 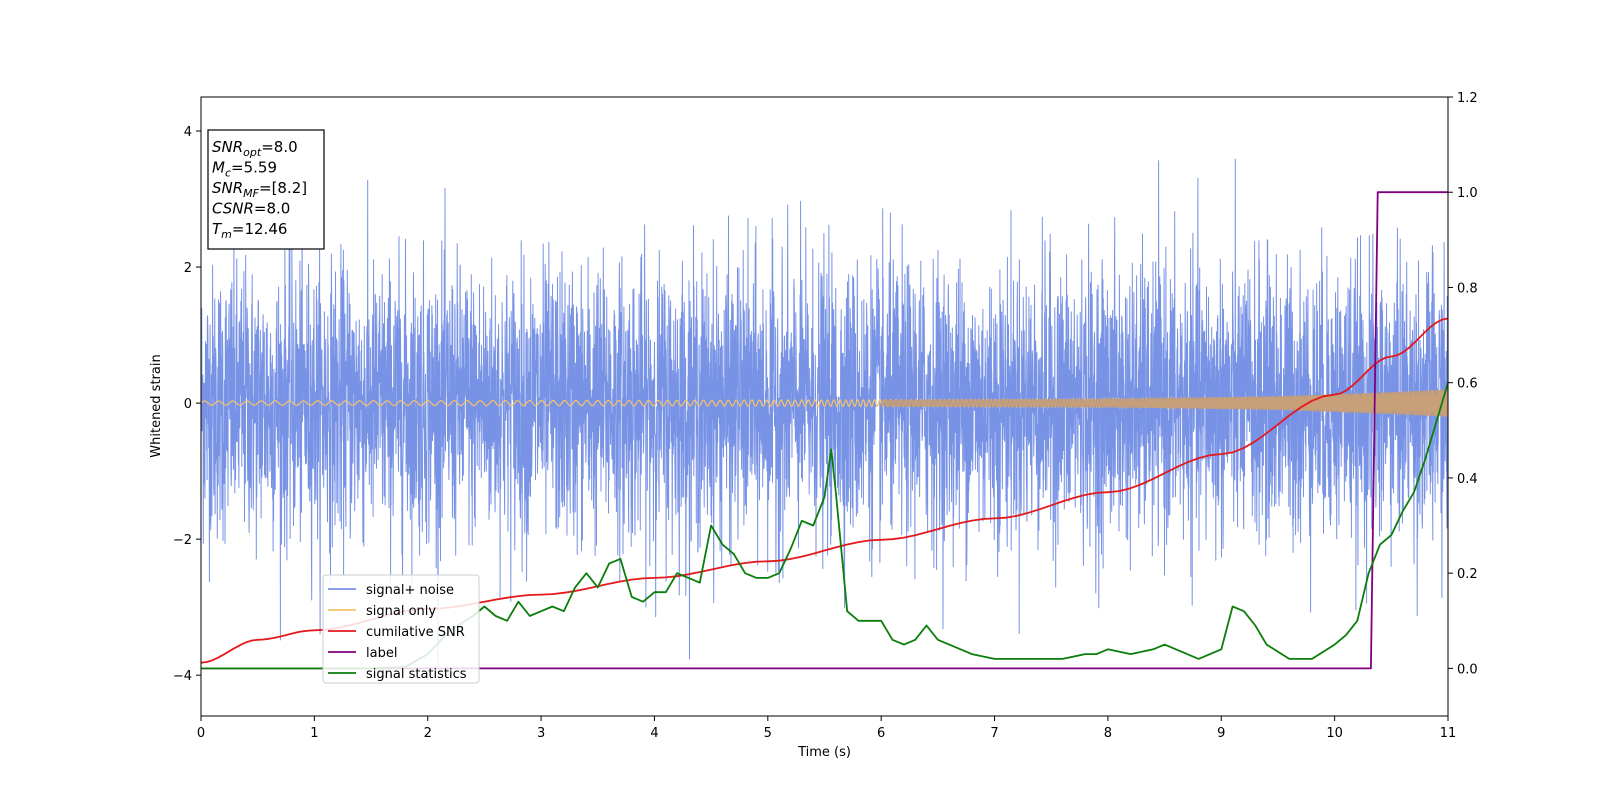 What do you see at coordinates (416, 674) in the screenshot?
I see `legend-label: signal statistics` at bounding box center [416, 674].